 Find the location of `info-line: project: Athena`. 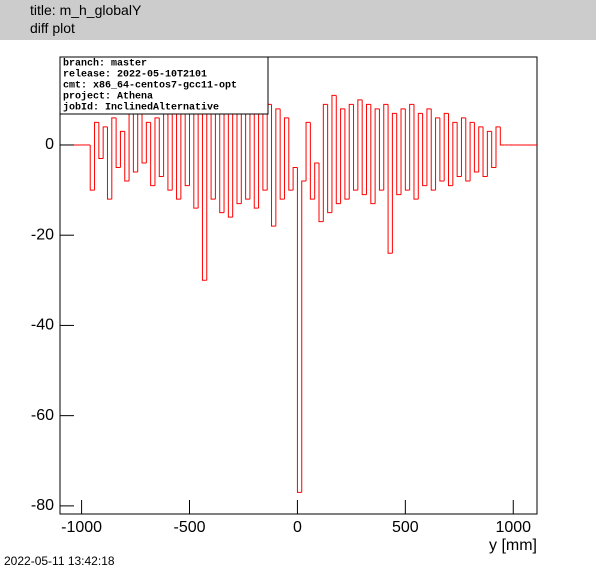

info-line: project: Athena is located at coordinates (108, 97).